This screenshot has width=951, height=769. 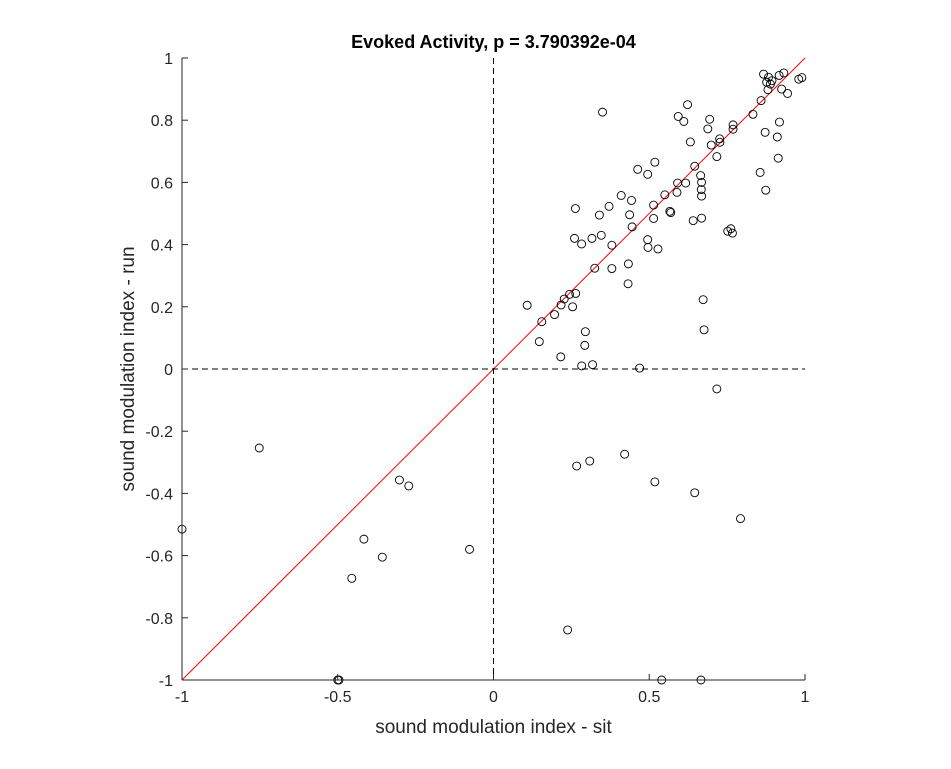 I want to click on x-axis-title: sound modulation index - sit, so click(x=493, y=727).